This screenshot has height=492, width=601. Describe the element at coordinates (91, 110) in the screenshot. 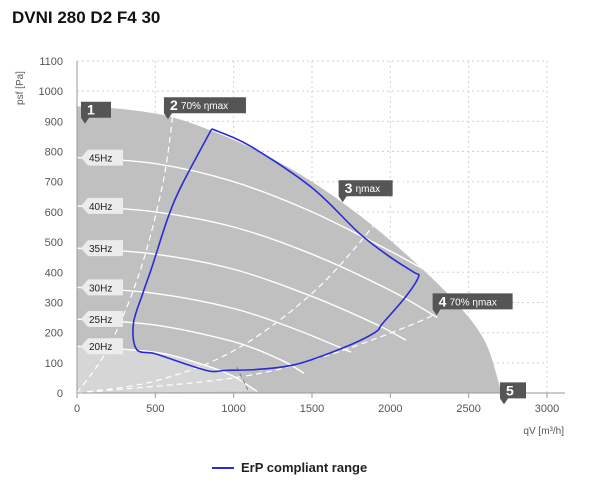

I see `marker-number: 1` at that location.